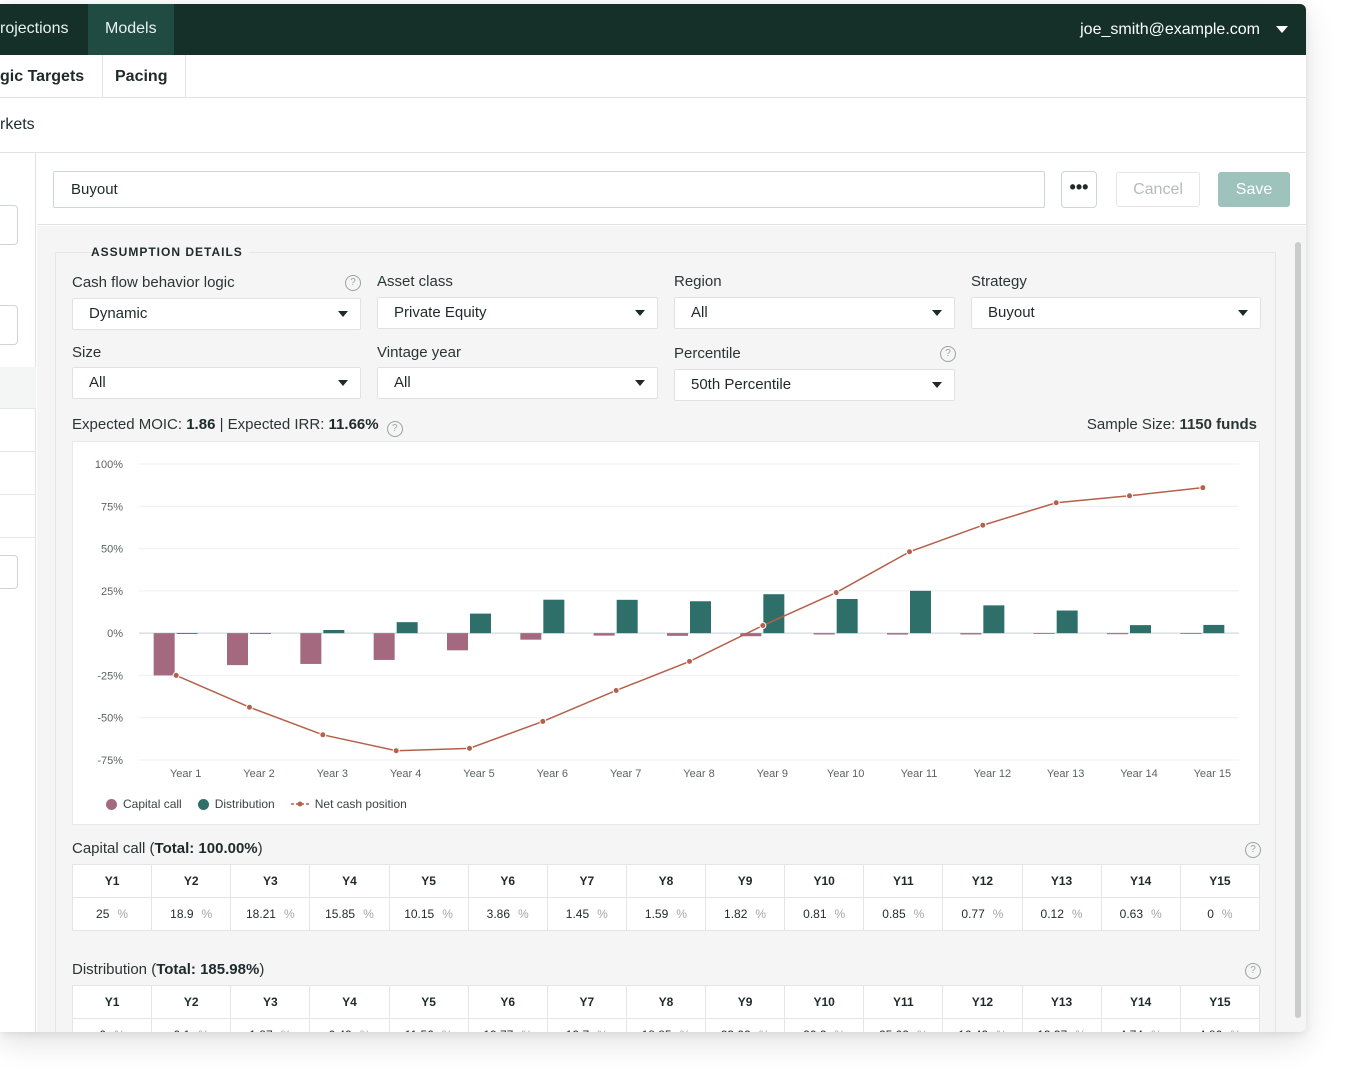  I want to click on user-menu: joe_smith@example.com, so click(1184, 29).